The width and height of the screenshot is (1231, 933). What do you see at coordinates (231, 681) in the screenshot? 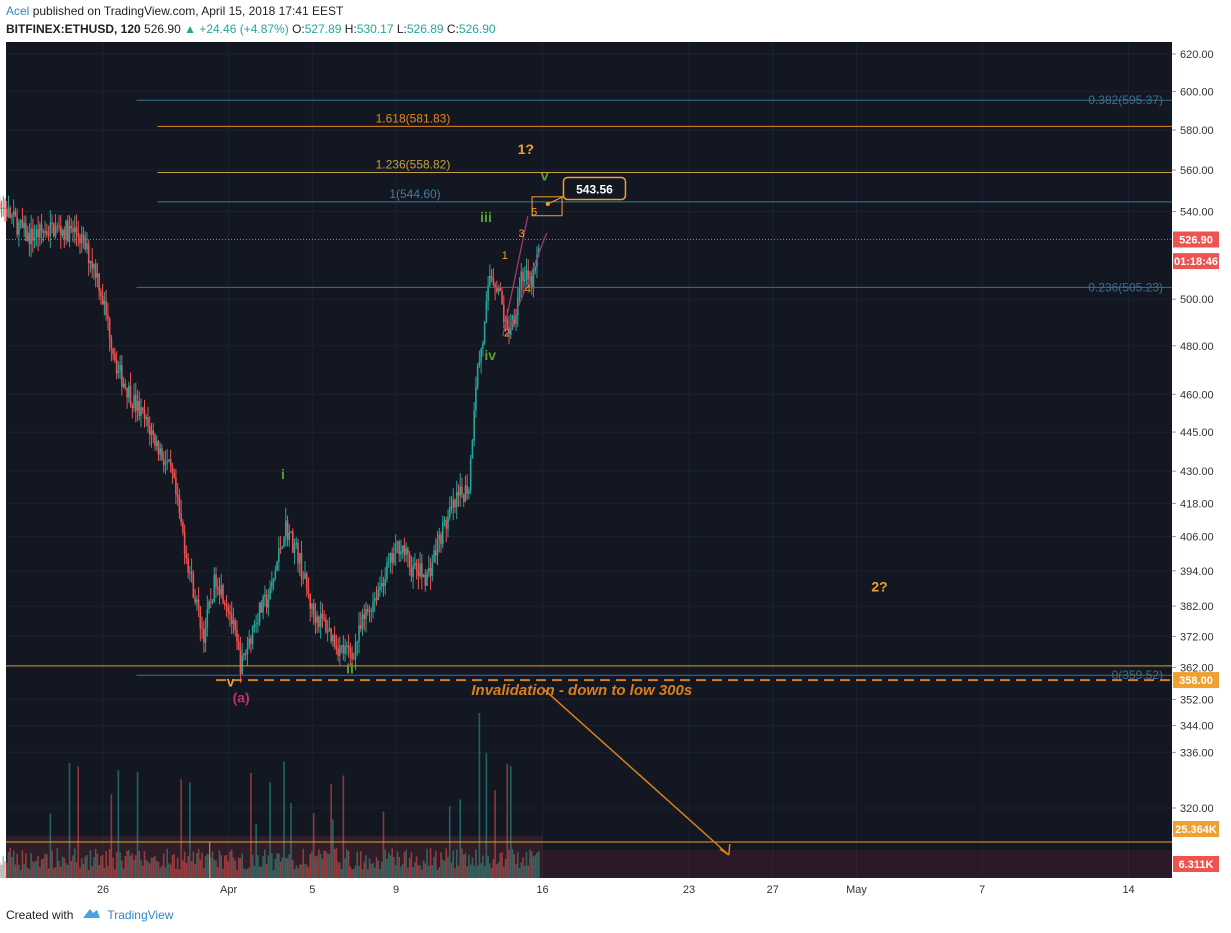
I see `wave-label: v` at bounding box center [231, 681].